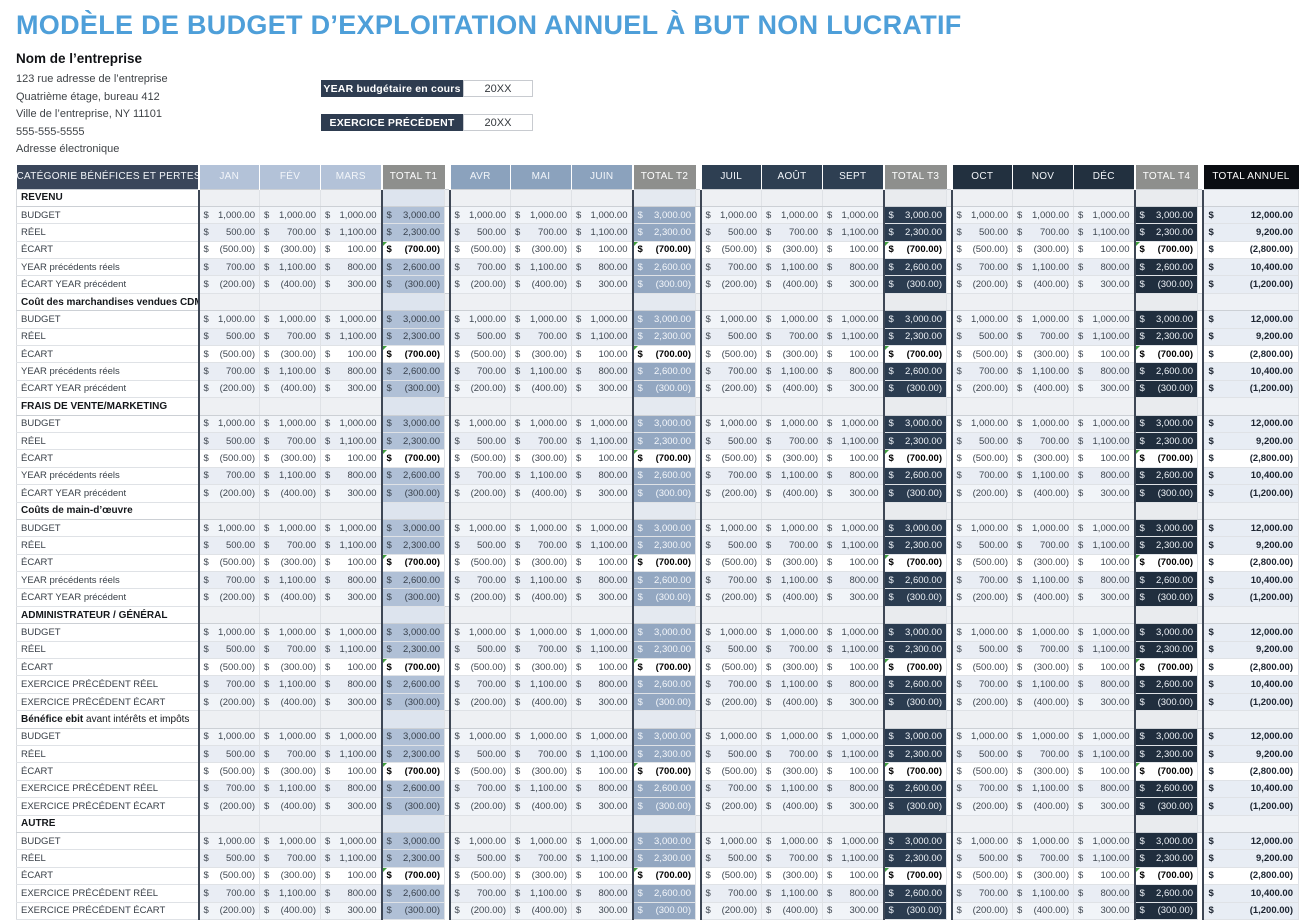 The height and width of the screenshot is (920, 1300). I want to click on annual-total-cell: $9,200.00, so click(1250, 232).